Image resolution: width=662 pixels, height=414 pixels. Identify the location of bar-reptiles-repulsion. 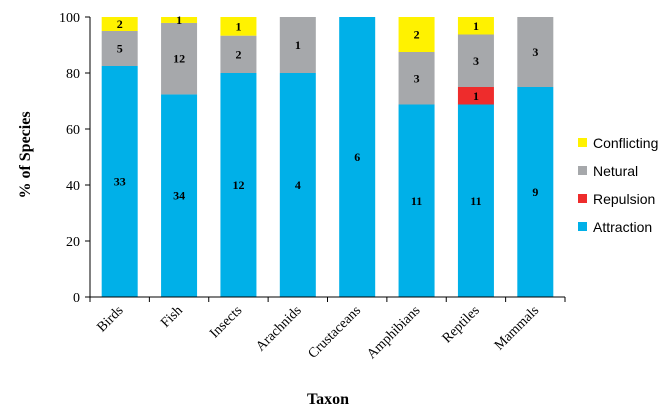
(475, 96).